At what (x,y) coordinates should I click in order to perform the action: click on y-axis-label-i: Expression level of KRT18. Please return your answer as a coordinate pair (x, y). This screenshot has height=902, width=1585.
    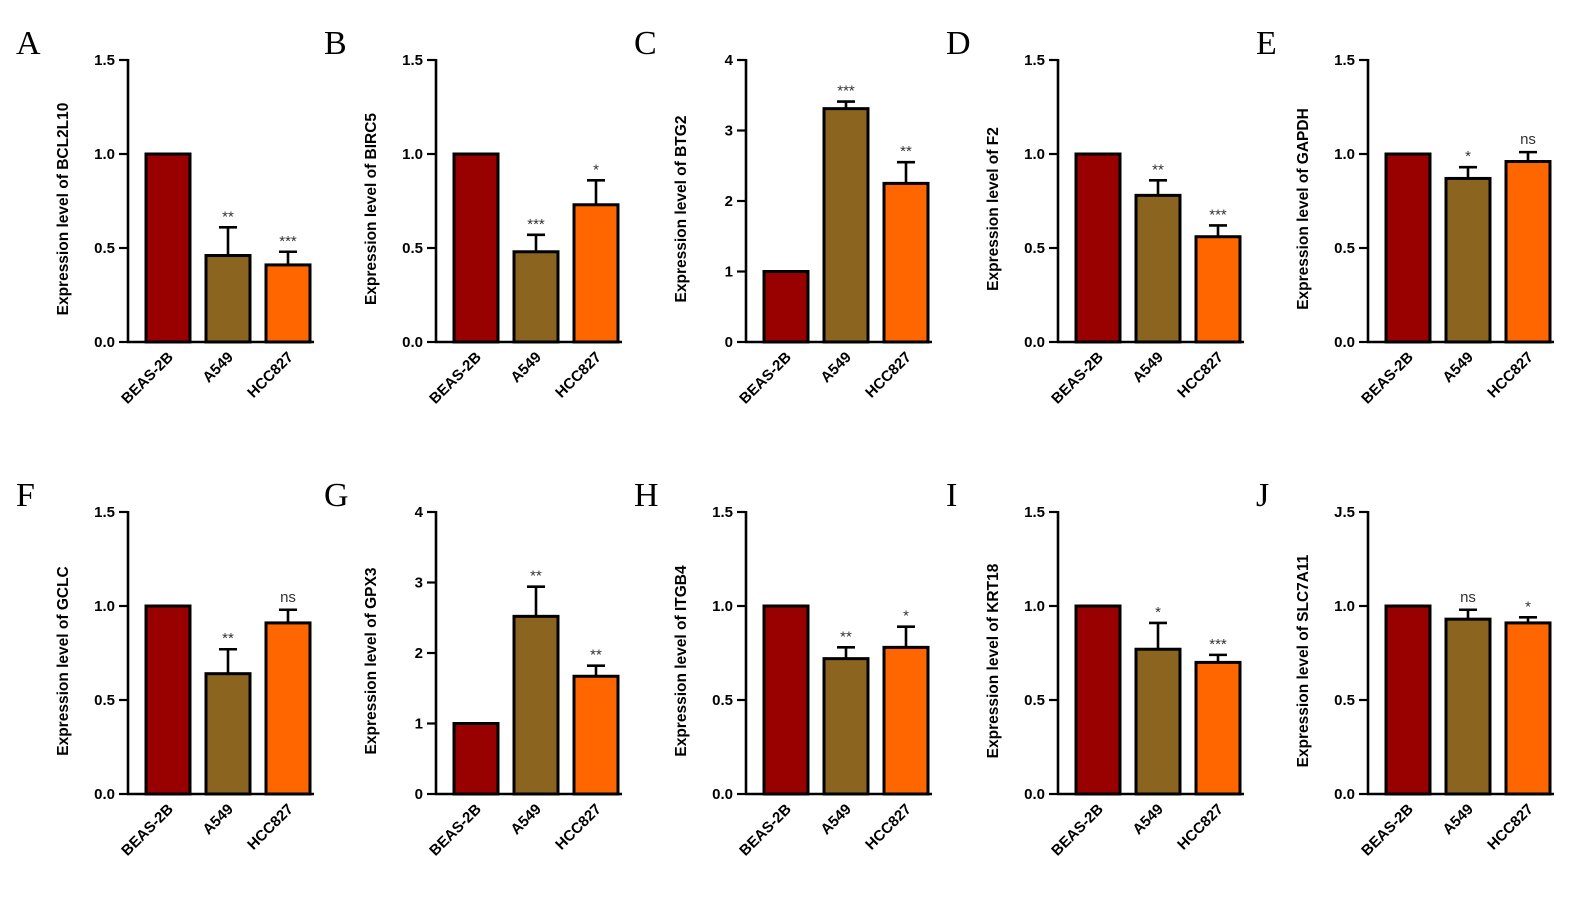
    Looking at the image, I should click on (993, 660).